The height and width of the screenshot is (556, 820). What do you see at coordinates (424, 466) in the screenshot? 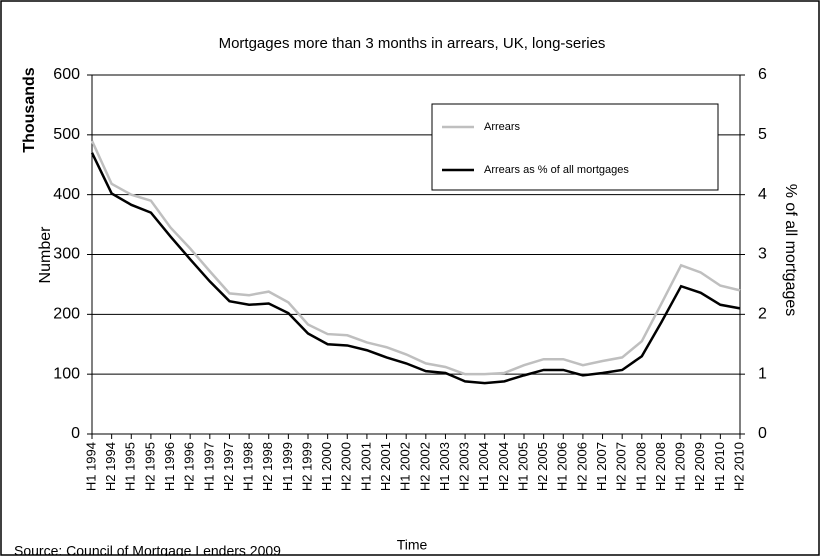
I see `x-tick-label: H2 2002` at bounding box center [424, 466].